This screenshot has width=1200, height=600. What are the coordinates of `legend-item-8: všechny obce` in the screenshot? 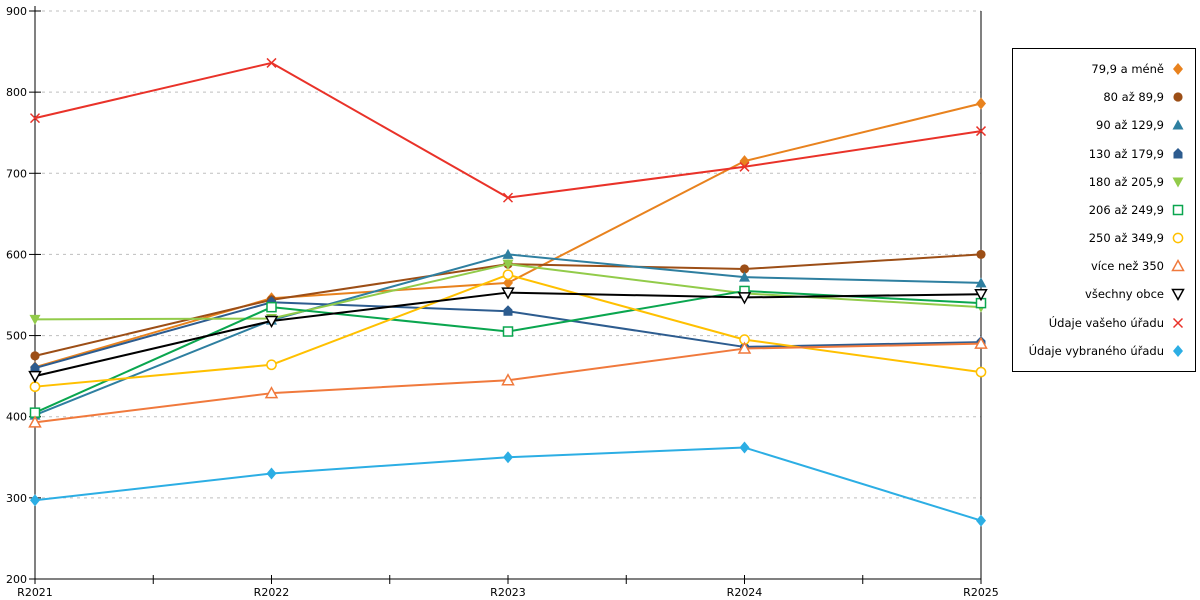 It's located at (1135, 294).